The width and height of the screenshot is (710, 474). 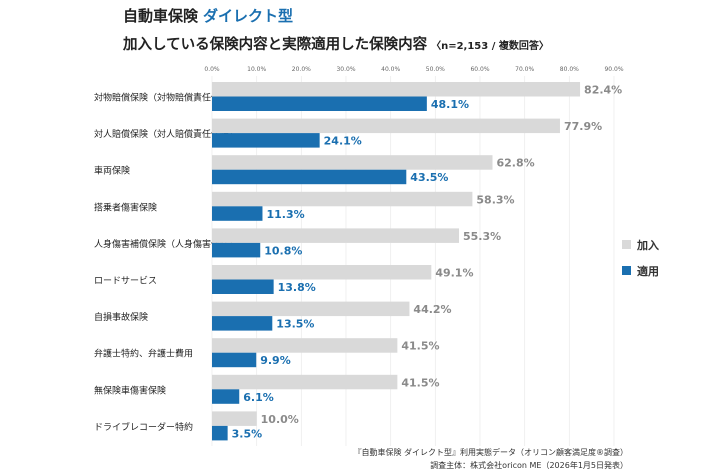 I want to click on x-tick-label: 30.0%, so click(x=345, y=69).